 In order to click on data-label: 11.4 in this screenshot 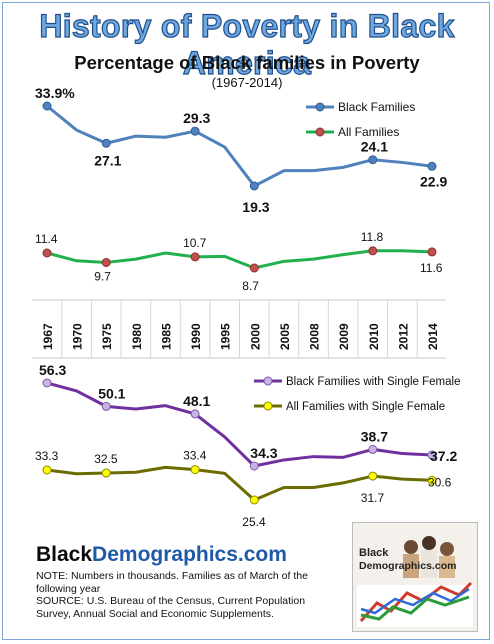, I will do `click(46, 239)`.